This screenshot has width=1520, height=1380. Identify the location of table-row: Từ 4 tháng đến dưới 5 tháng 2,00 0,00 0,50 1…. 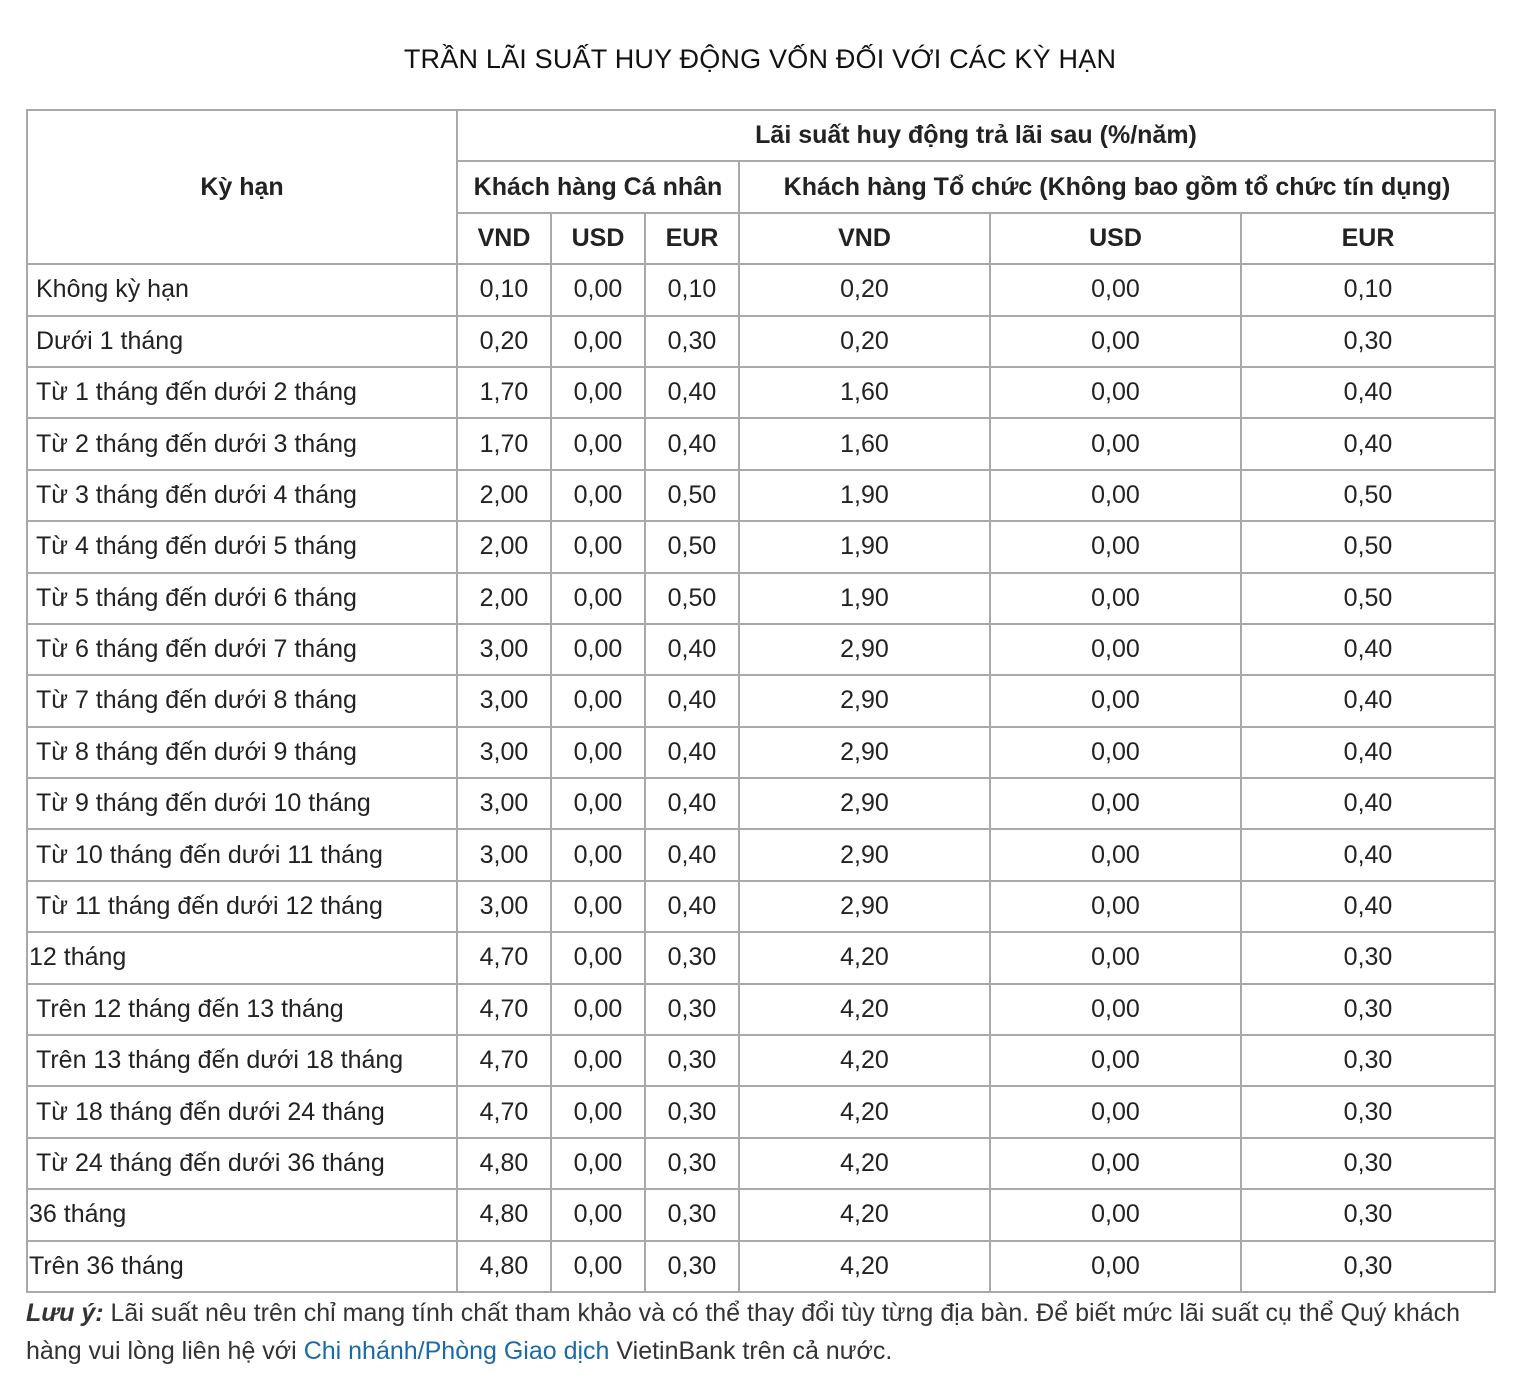
(761, 547).